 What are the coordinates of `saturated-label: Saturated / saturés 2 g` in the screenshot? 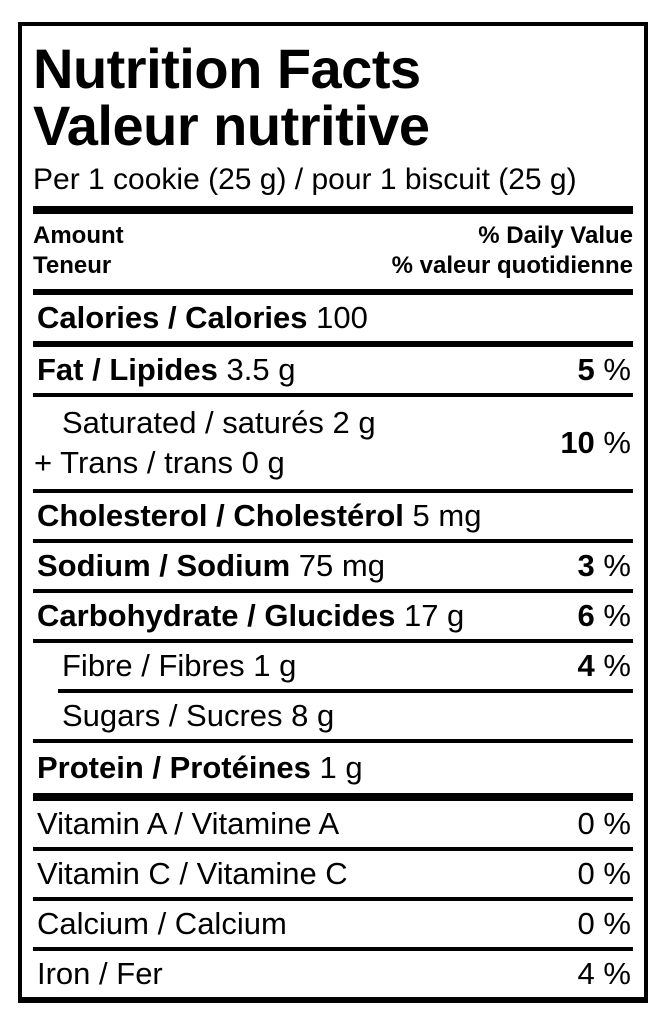 It's located at (219, 422).